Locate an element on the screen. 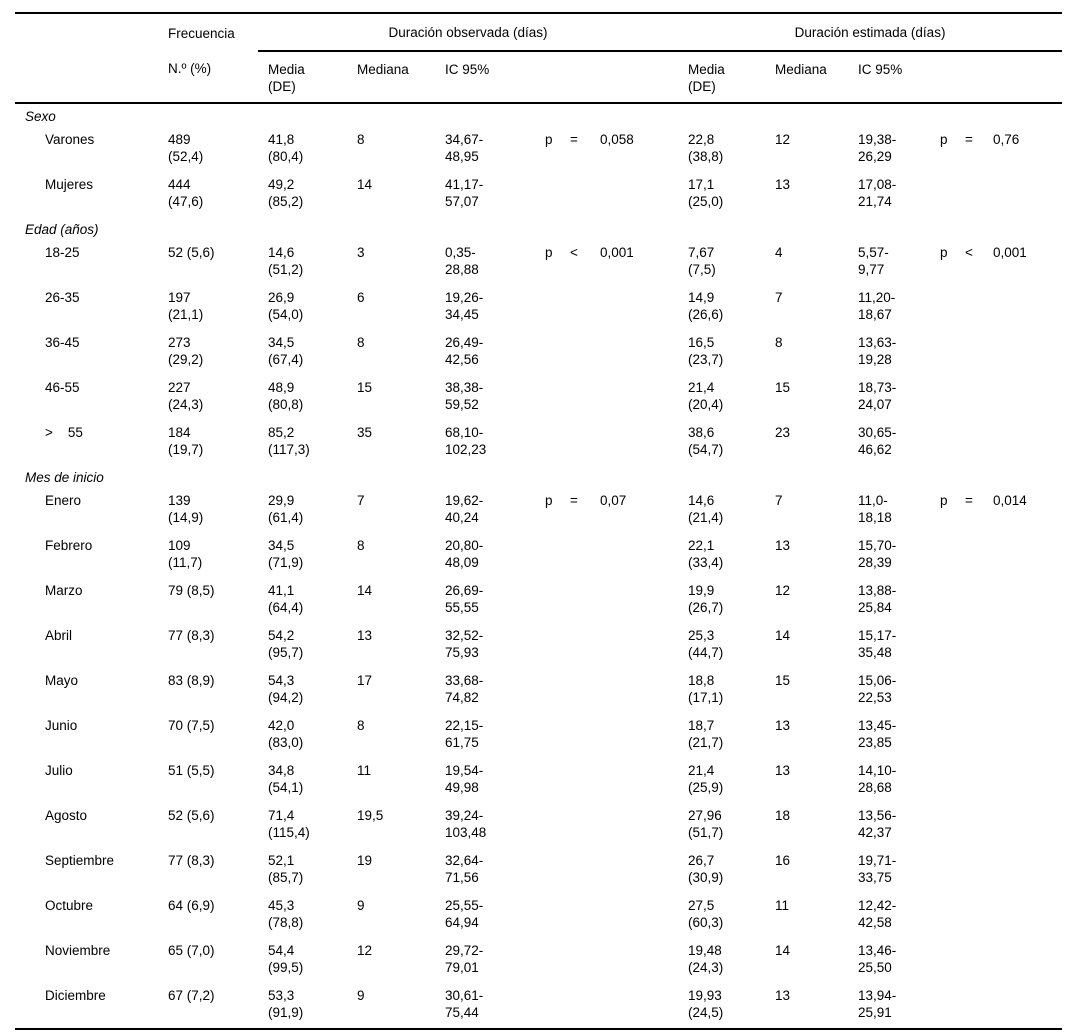 The image size is (1078, 1033). est-ic-cell: 13,63- 19,28 is located at coordinates (889, 352).